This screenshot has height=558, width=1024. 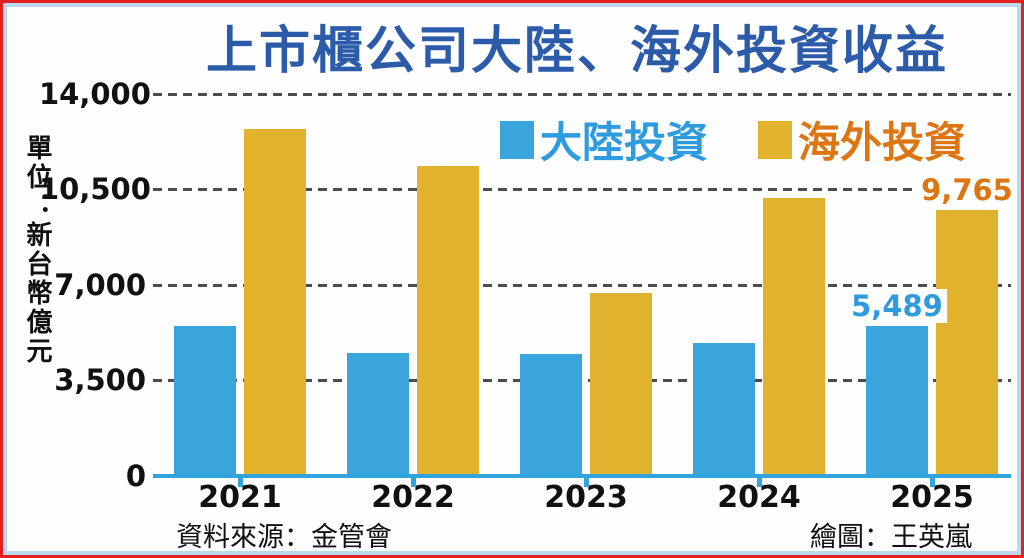 I want to click on y-tick-label-0: 0, so click(x=135, y=476).